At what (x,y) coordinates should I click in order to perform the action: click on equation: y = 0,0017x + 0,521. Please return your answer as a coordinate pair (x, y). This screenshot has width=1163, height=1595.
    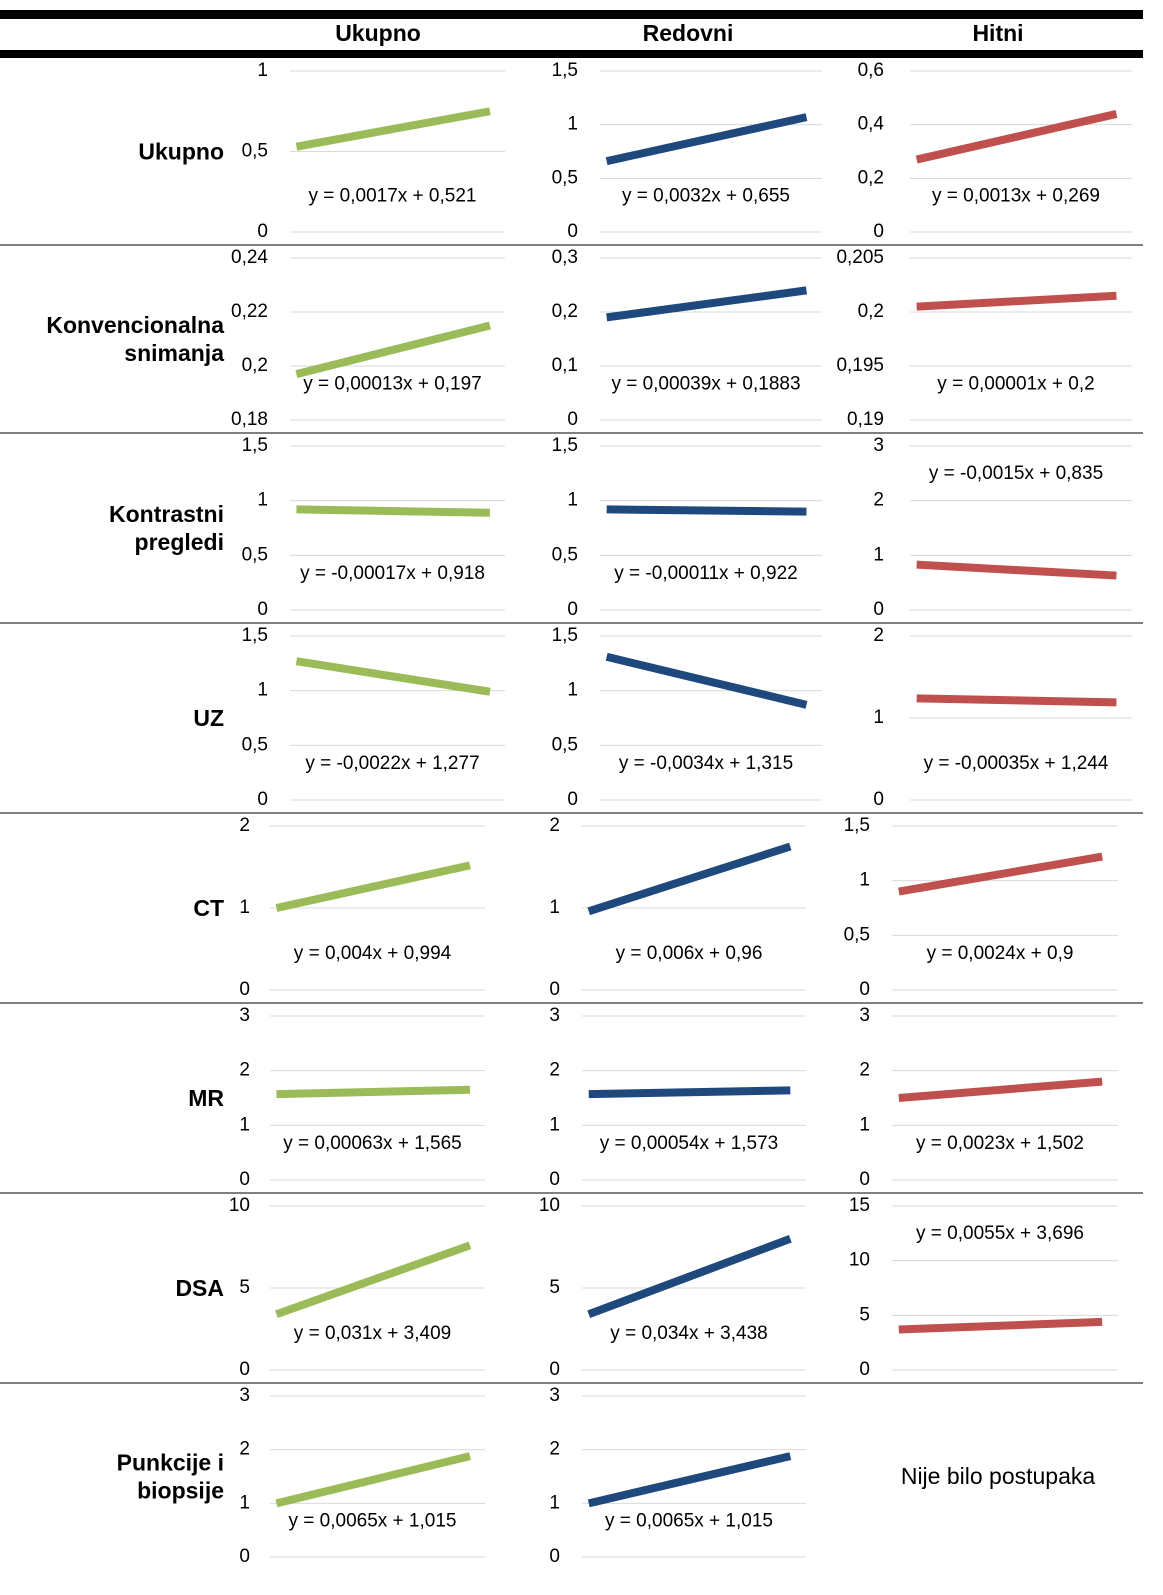
    Looking at the image, I should click on (393, 196).